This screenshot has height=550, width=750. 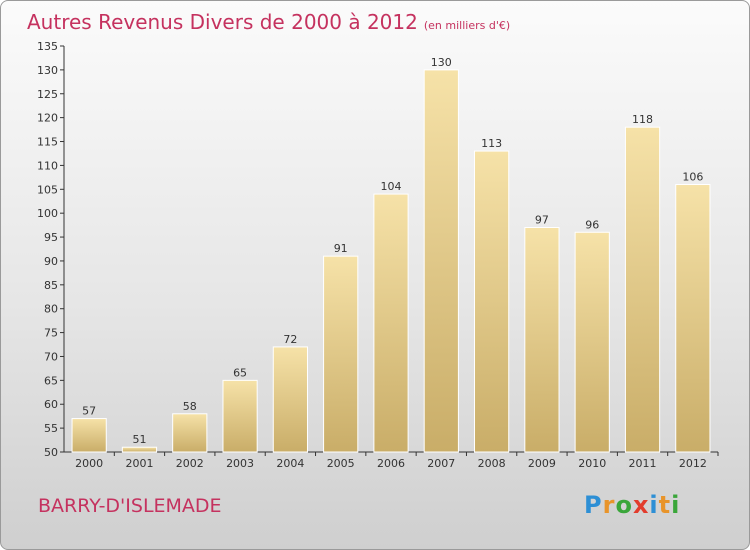 I want to click on y-tick-label: 135, so click(x=47, y=46).